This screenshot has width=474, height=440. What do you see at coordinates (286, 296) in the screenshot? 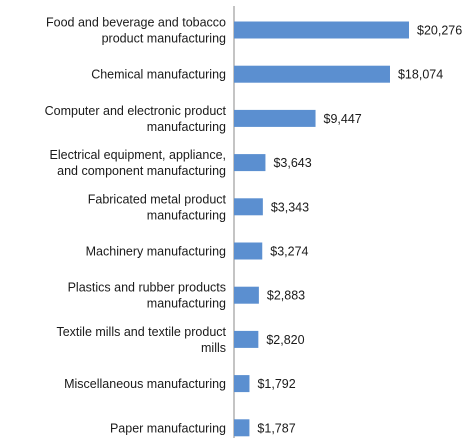
I see `data-label: $2,883` at bounding box center [286, 296].